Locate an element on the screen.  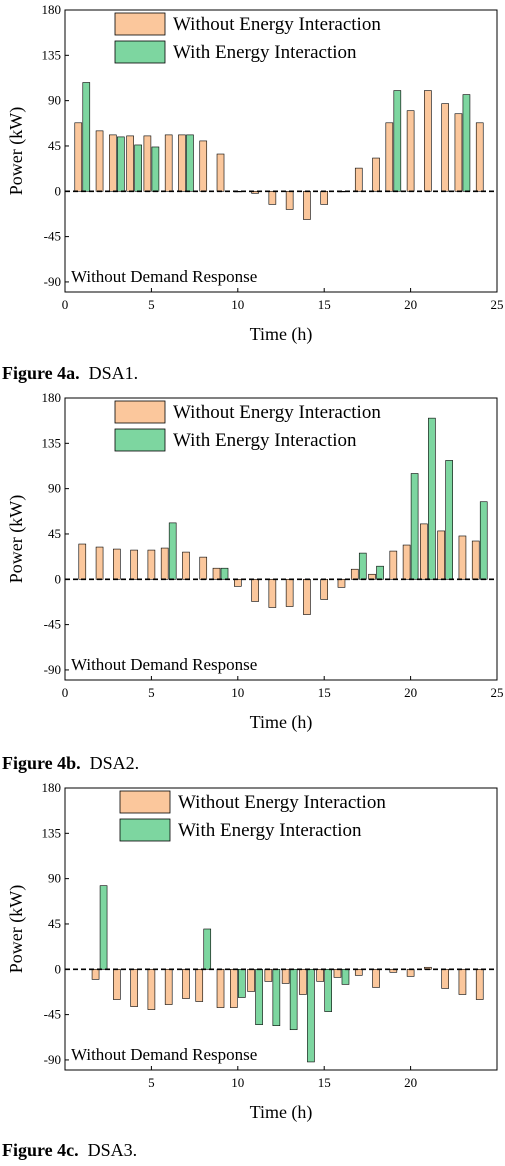
y-tick-label: 45 is located at coordinates (54, 533).